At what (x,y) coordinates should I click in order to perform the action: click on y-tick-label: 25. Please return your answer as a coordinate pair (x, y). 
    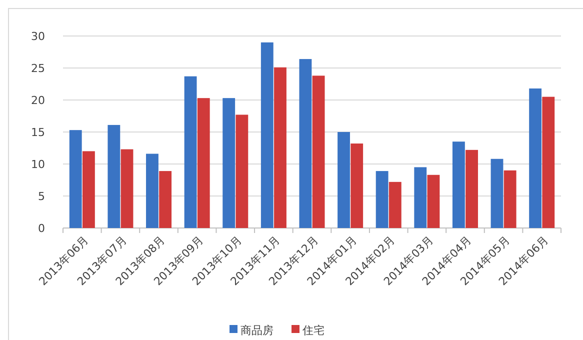
    Looking at the image, I should click on (38, 68).